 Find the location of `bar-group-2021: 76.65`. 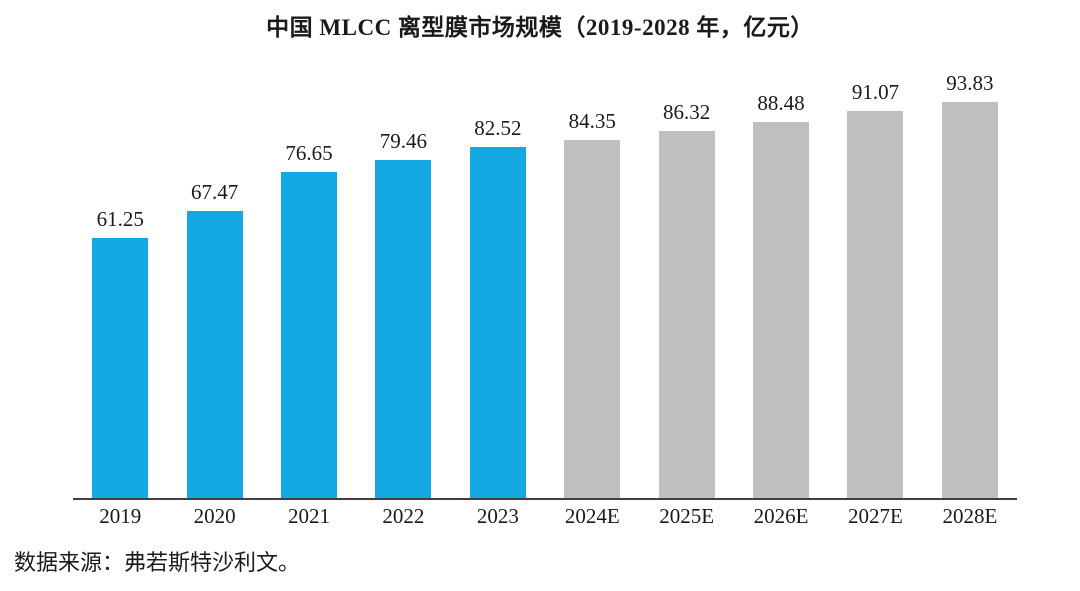

bar-group-2021: 76.65 is located at coordinates (309, 285).